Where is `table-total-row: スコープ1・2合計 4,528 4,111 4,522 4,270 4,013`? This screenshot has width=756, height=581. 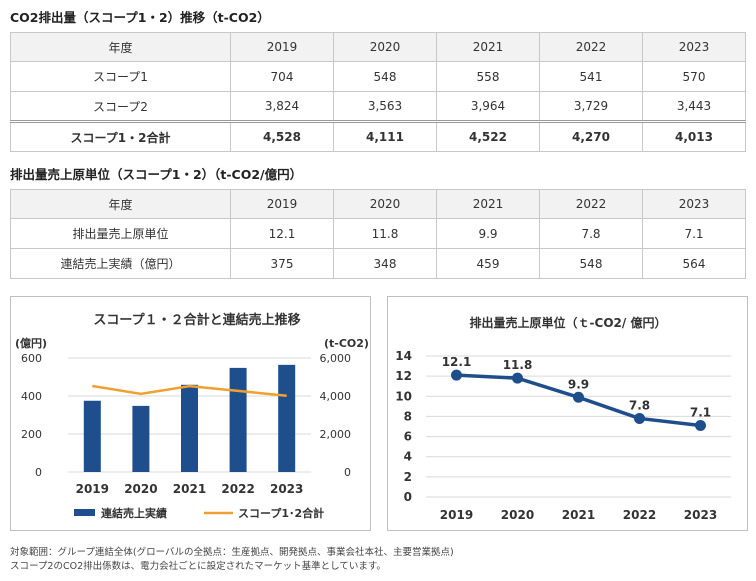
table-total-row: スコープ1・2合計 4,528 4,111 4,522 4,270 4,013 is located at coordinates (378, 136).